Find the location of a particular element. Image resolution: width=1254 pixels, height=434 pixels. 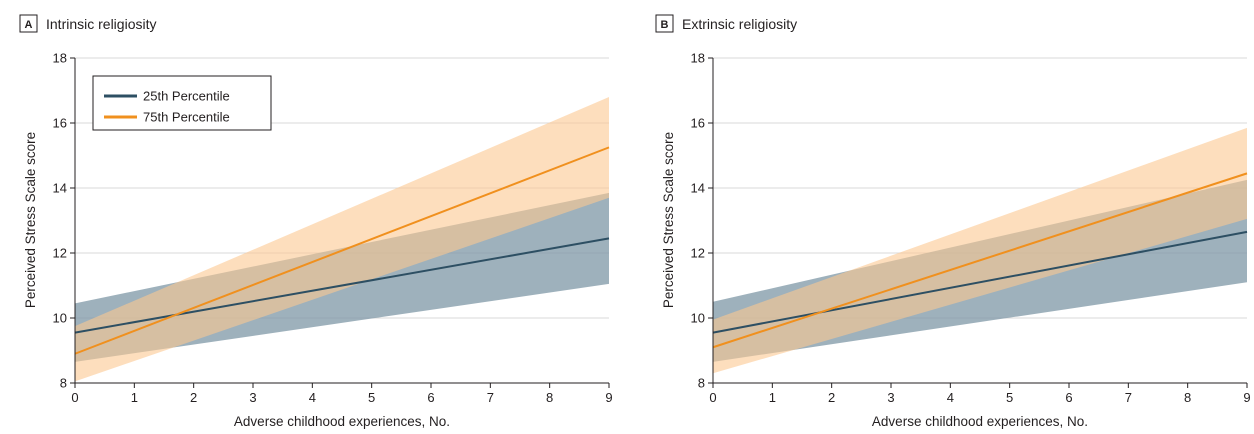

panel-b-letter: B is located at coordinates (665, 25).